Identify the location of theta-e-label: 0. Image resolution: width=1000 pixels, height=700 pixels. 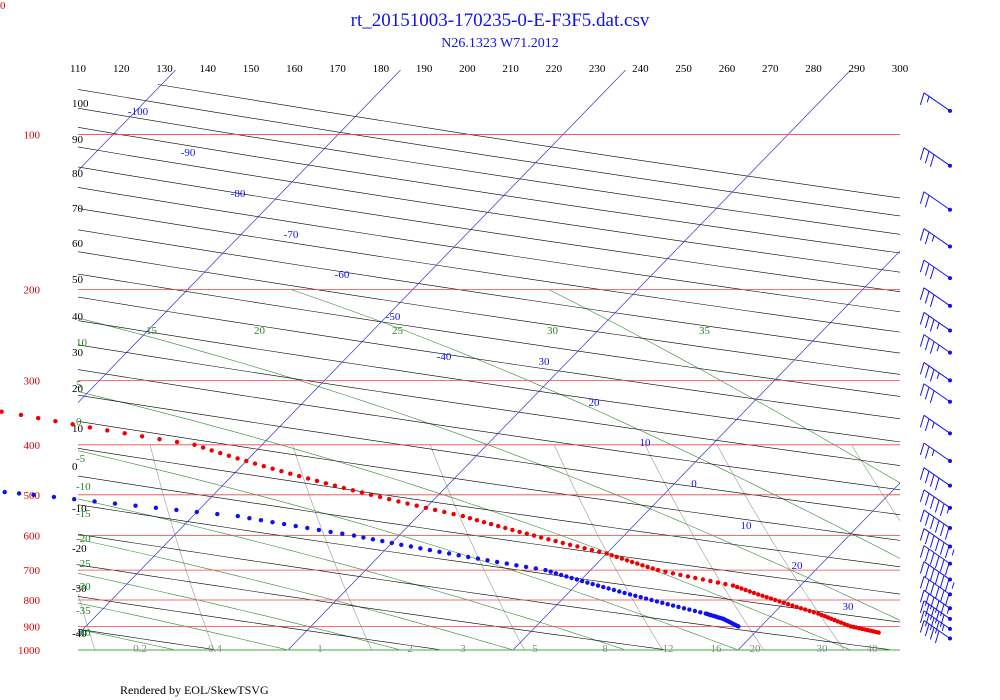
(79, 422).